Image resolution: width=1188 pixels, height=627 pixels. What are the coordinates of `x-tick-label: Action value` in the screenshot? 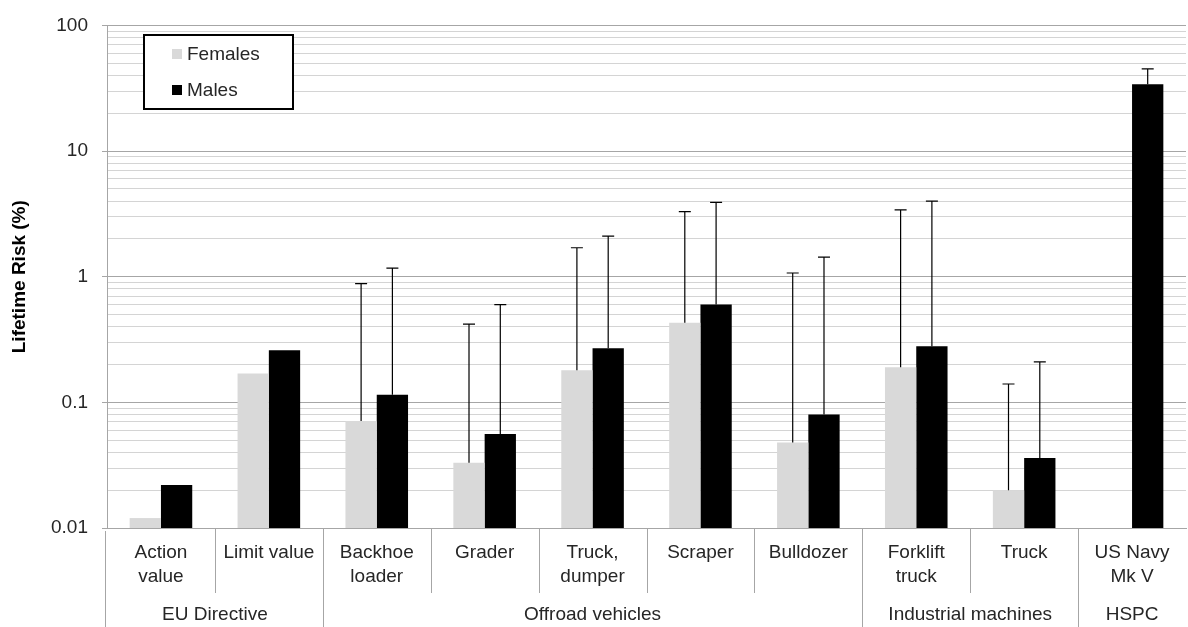 It's located at (161, 563).